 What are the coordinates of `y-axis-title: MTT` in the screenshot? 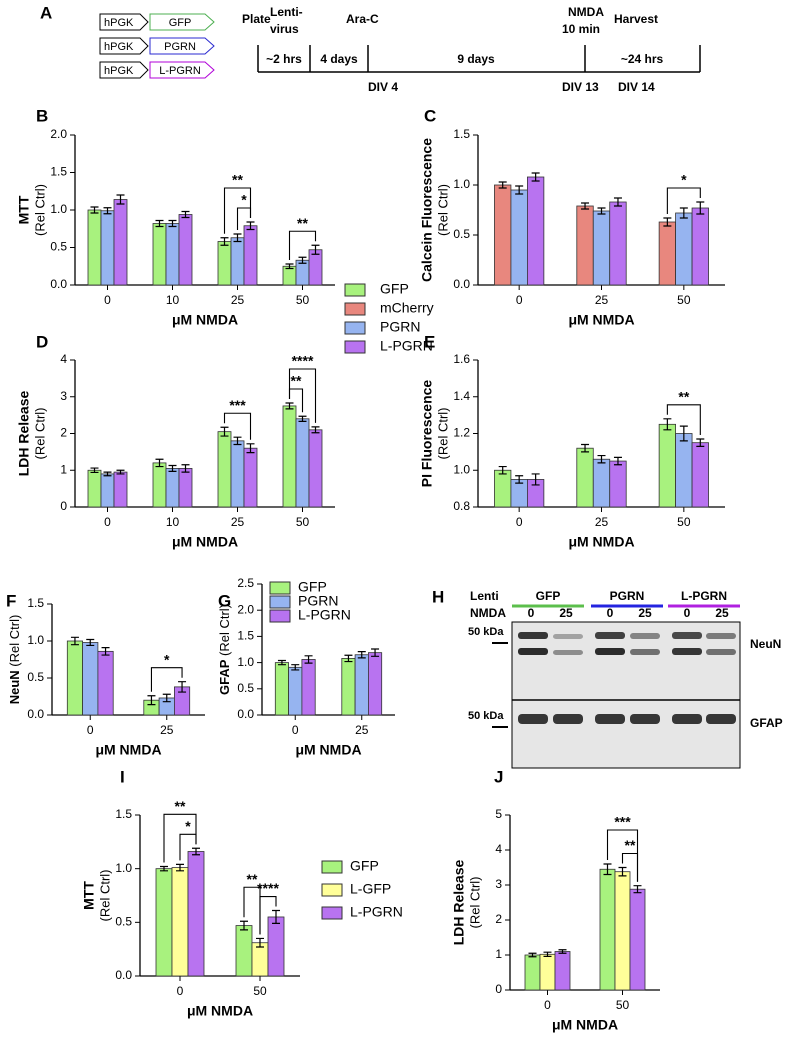 It's located at (24, 209).